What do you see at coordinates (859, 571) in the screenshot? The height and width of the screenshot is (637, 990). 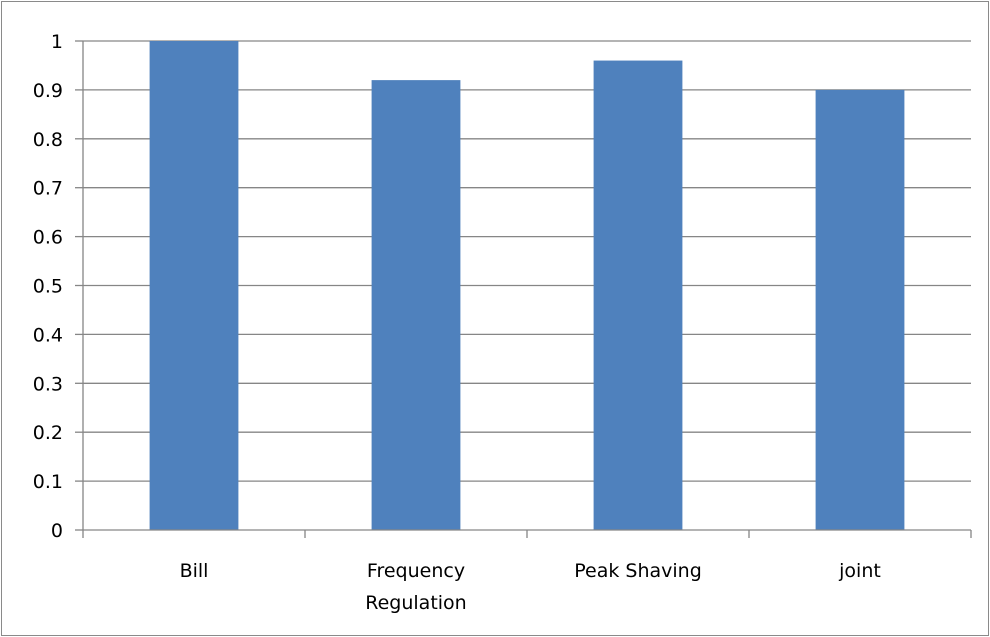 I see `x-category-label: joint` at bounding box center [859, 571].